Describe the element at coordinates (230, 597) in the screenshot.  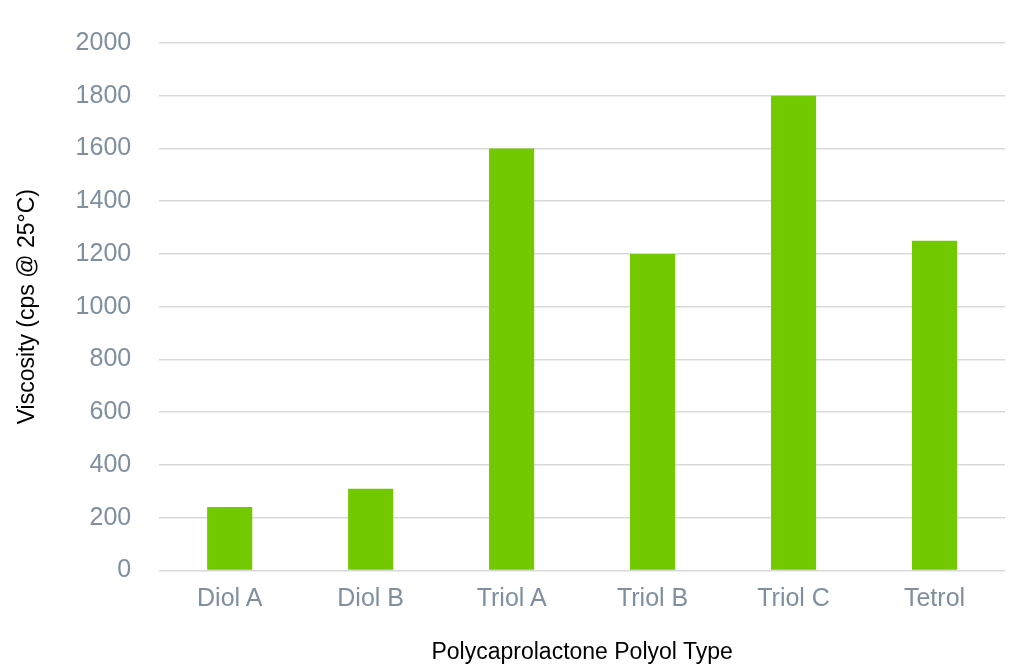
I see `x-tick-label: Diol A` at that location.